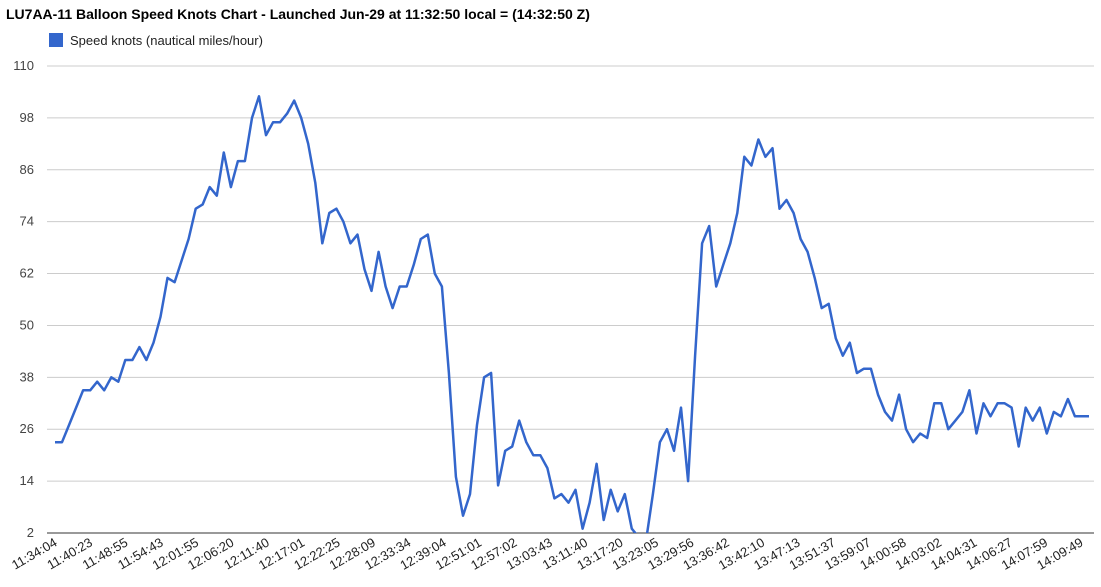  What do you see at coordinates (27, 221) in the screenshot?
I see `y-tick-label: 74` at bounding box center [27, 221].